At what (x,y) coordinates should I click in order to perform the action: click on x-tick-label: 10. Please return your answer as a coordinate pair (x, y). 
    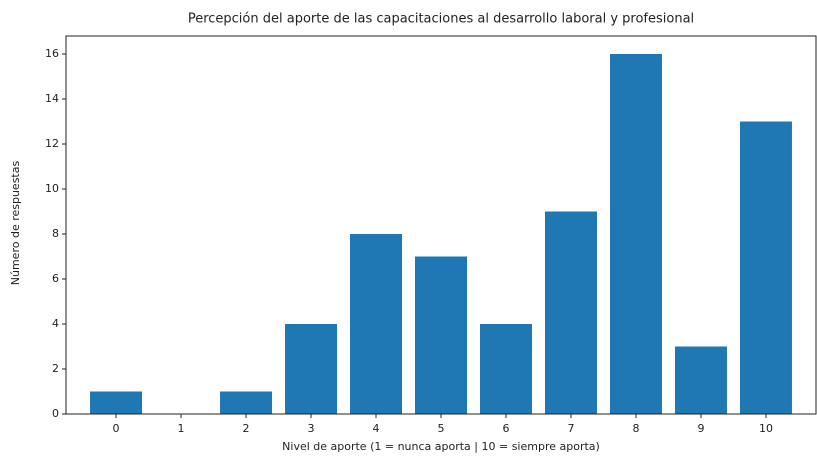
    Looking at the image, I should click on (766, 428).